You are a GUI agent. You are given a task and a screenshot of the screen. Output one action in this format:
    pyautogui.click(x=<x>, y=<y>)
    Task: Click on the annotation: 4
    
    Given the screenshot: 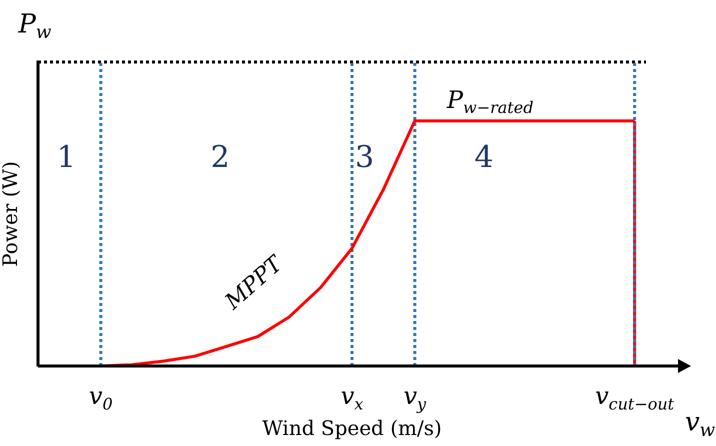 What is the action you would take?
    pyautogui.click(x=484, y=158)
    